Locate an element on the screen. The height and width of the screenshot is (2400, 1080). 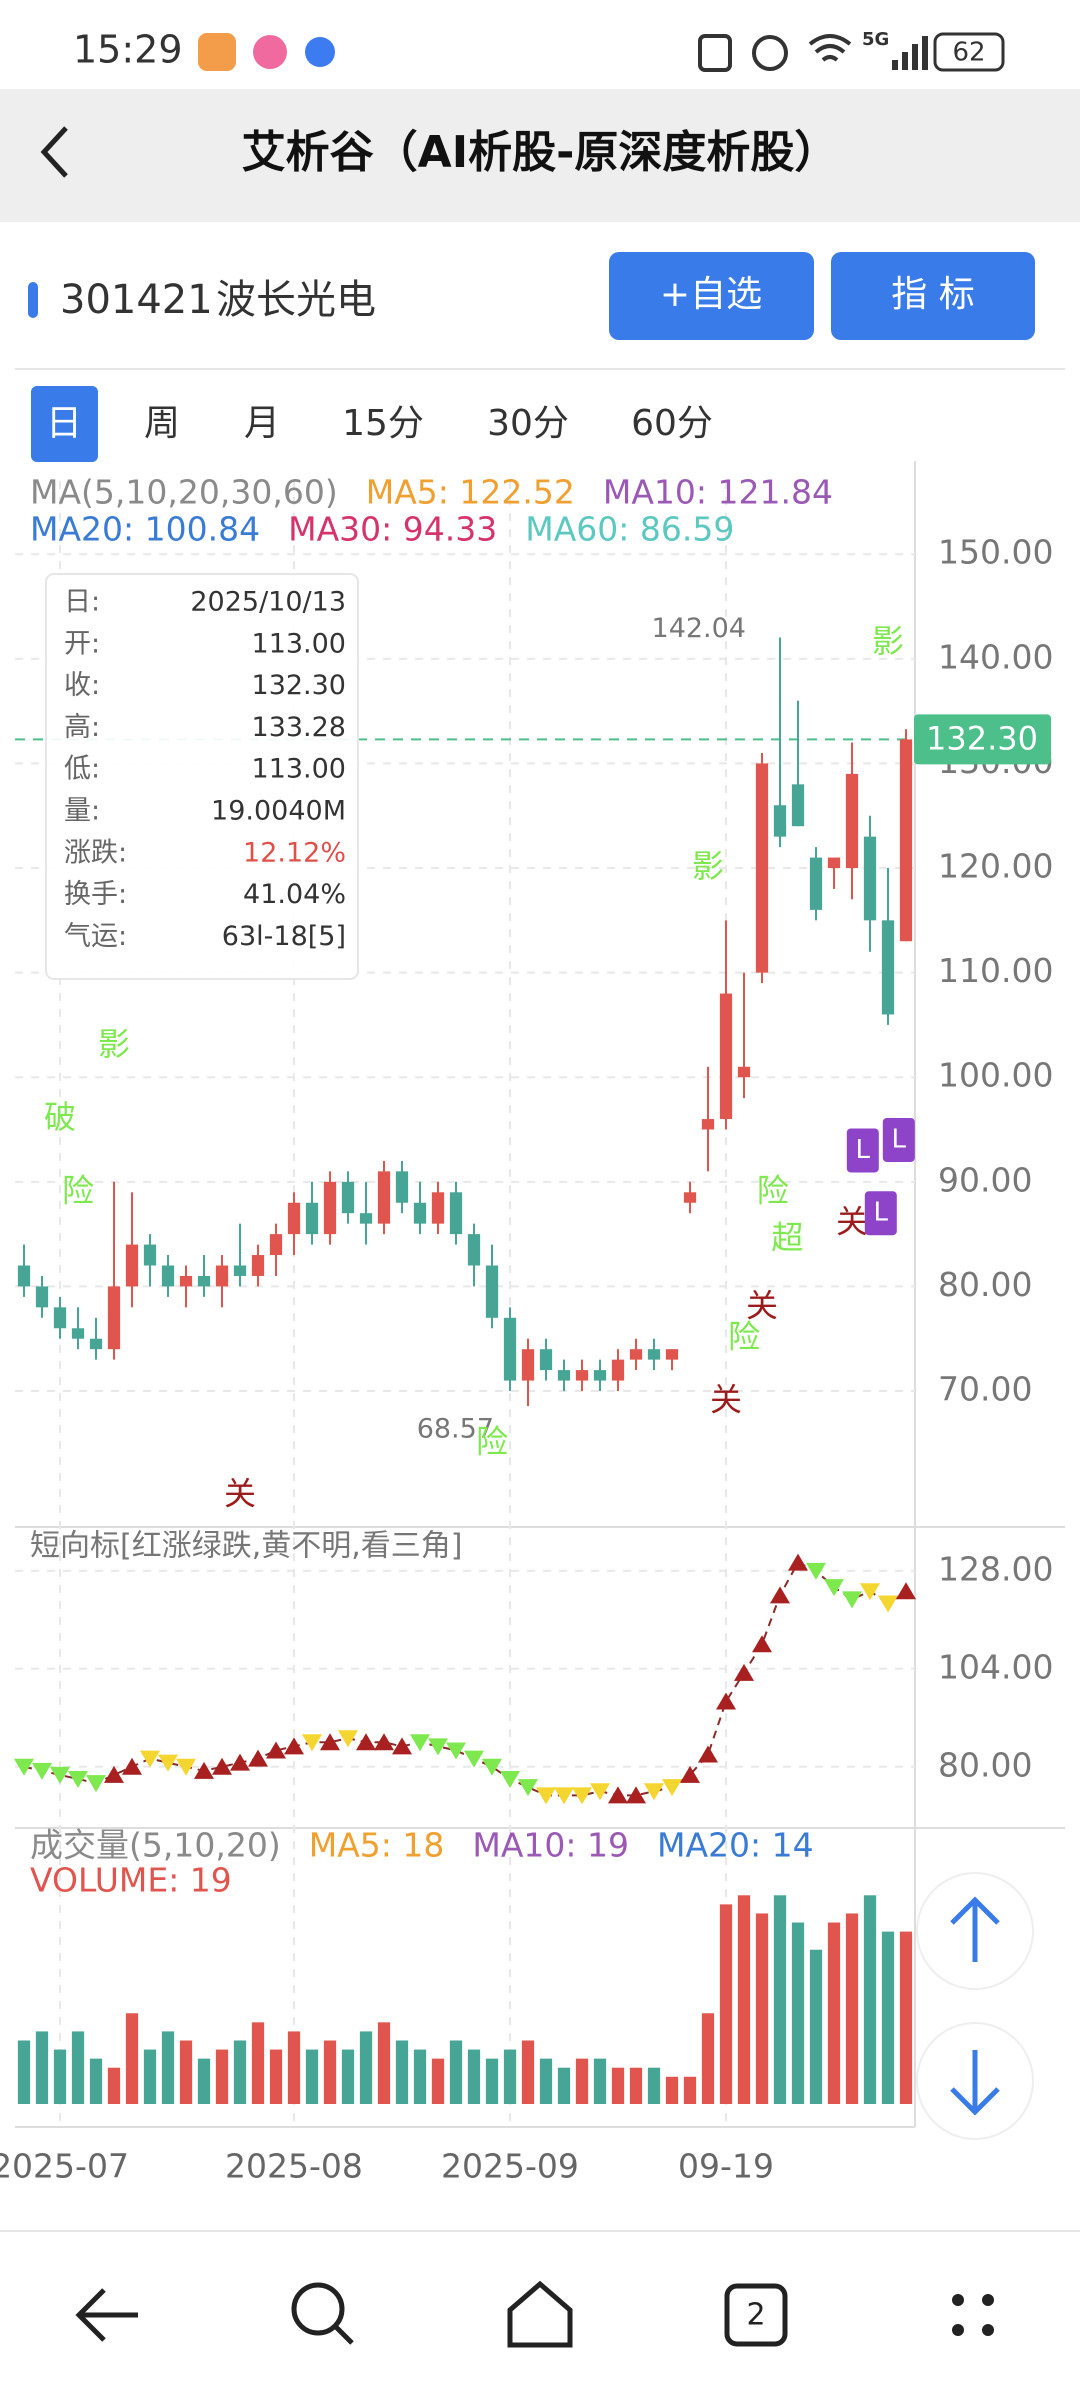
info-label: 换手: is located at coordinates (95, 894).